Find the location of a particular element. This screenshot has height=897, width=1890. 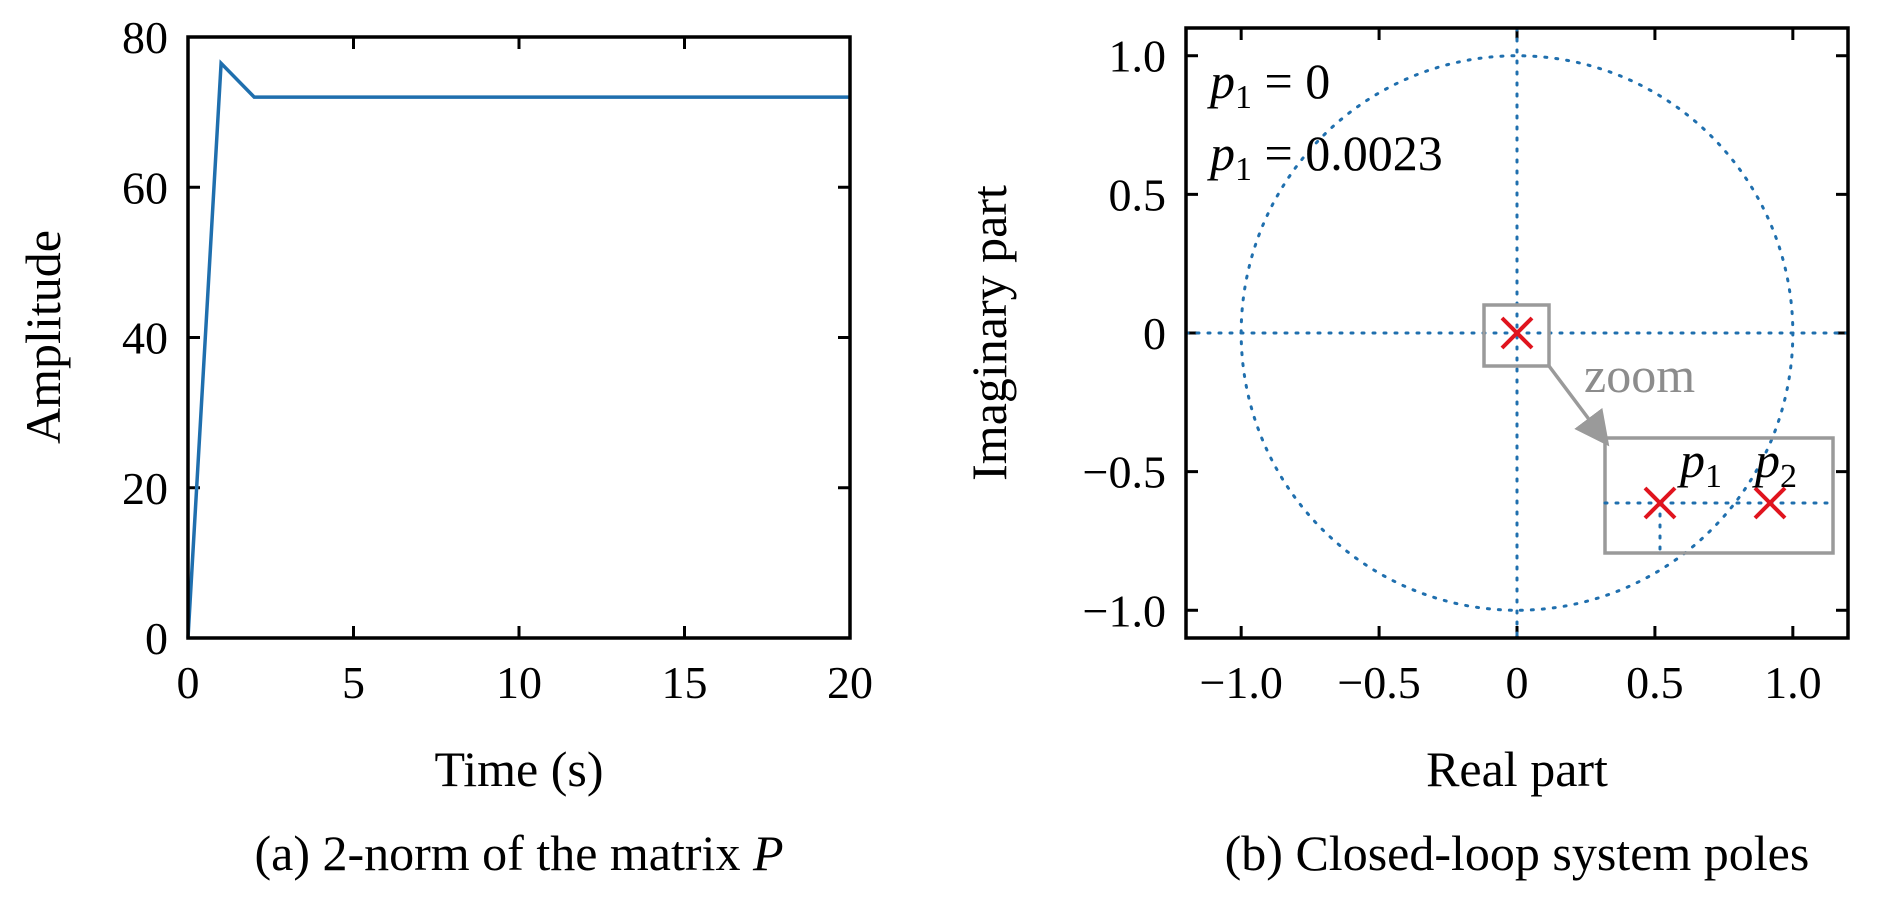

zoom-pole-p2 is located at coordinates (1770, 503).